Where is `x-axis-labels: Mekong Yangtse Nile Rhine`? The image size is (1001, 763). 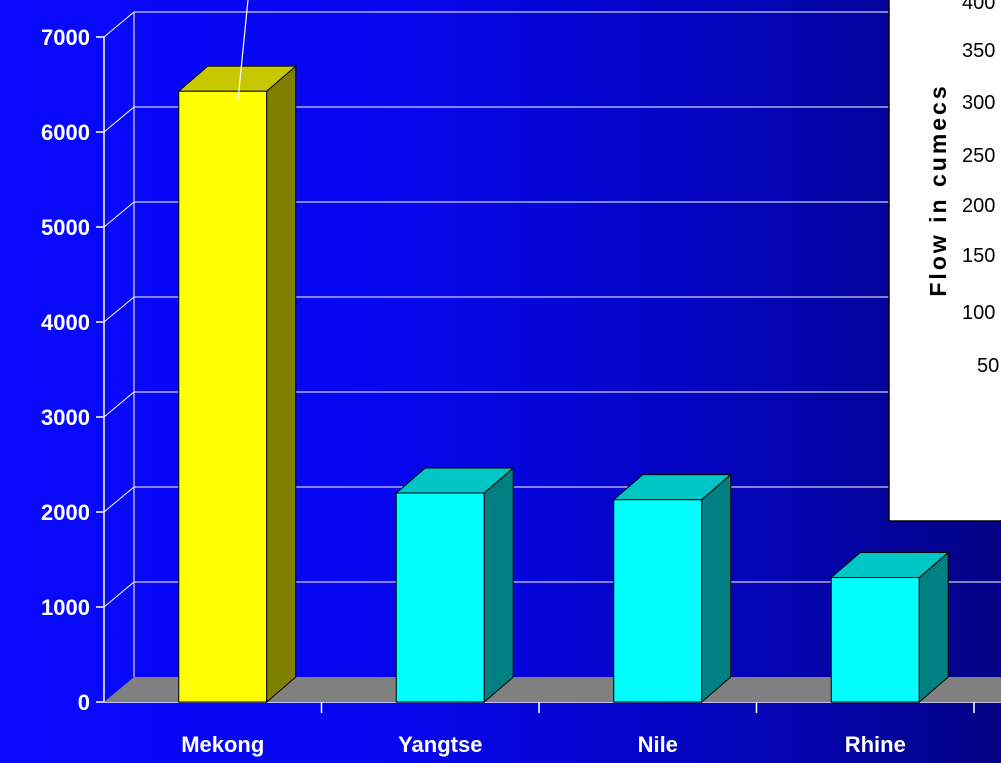
x-axis-labels: Mekong Yangtse Nile Rhine is located at coordinates (578, 729).